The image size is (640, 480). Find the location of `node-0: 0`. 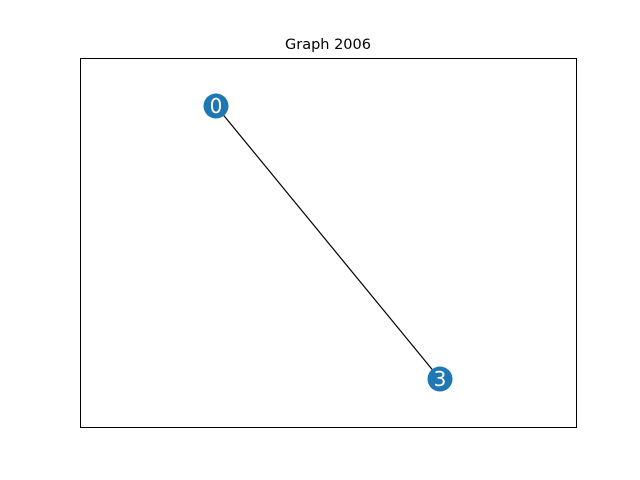

node-0: 0 is located at coordinates (216, 106).